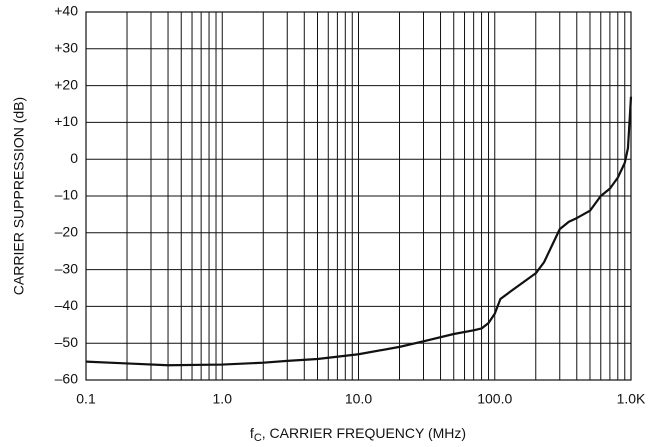 This screenshot has width=651, height=447. What do you see at coordinates (67, 379) in the screenshot?
I see `y-tick-label: –60` at bounding box center [67, 379].